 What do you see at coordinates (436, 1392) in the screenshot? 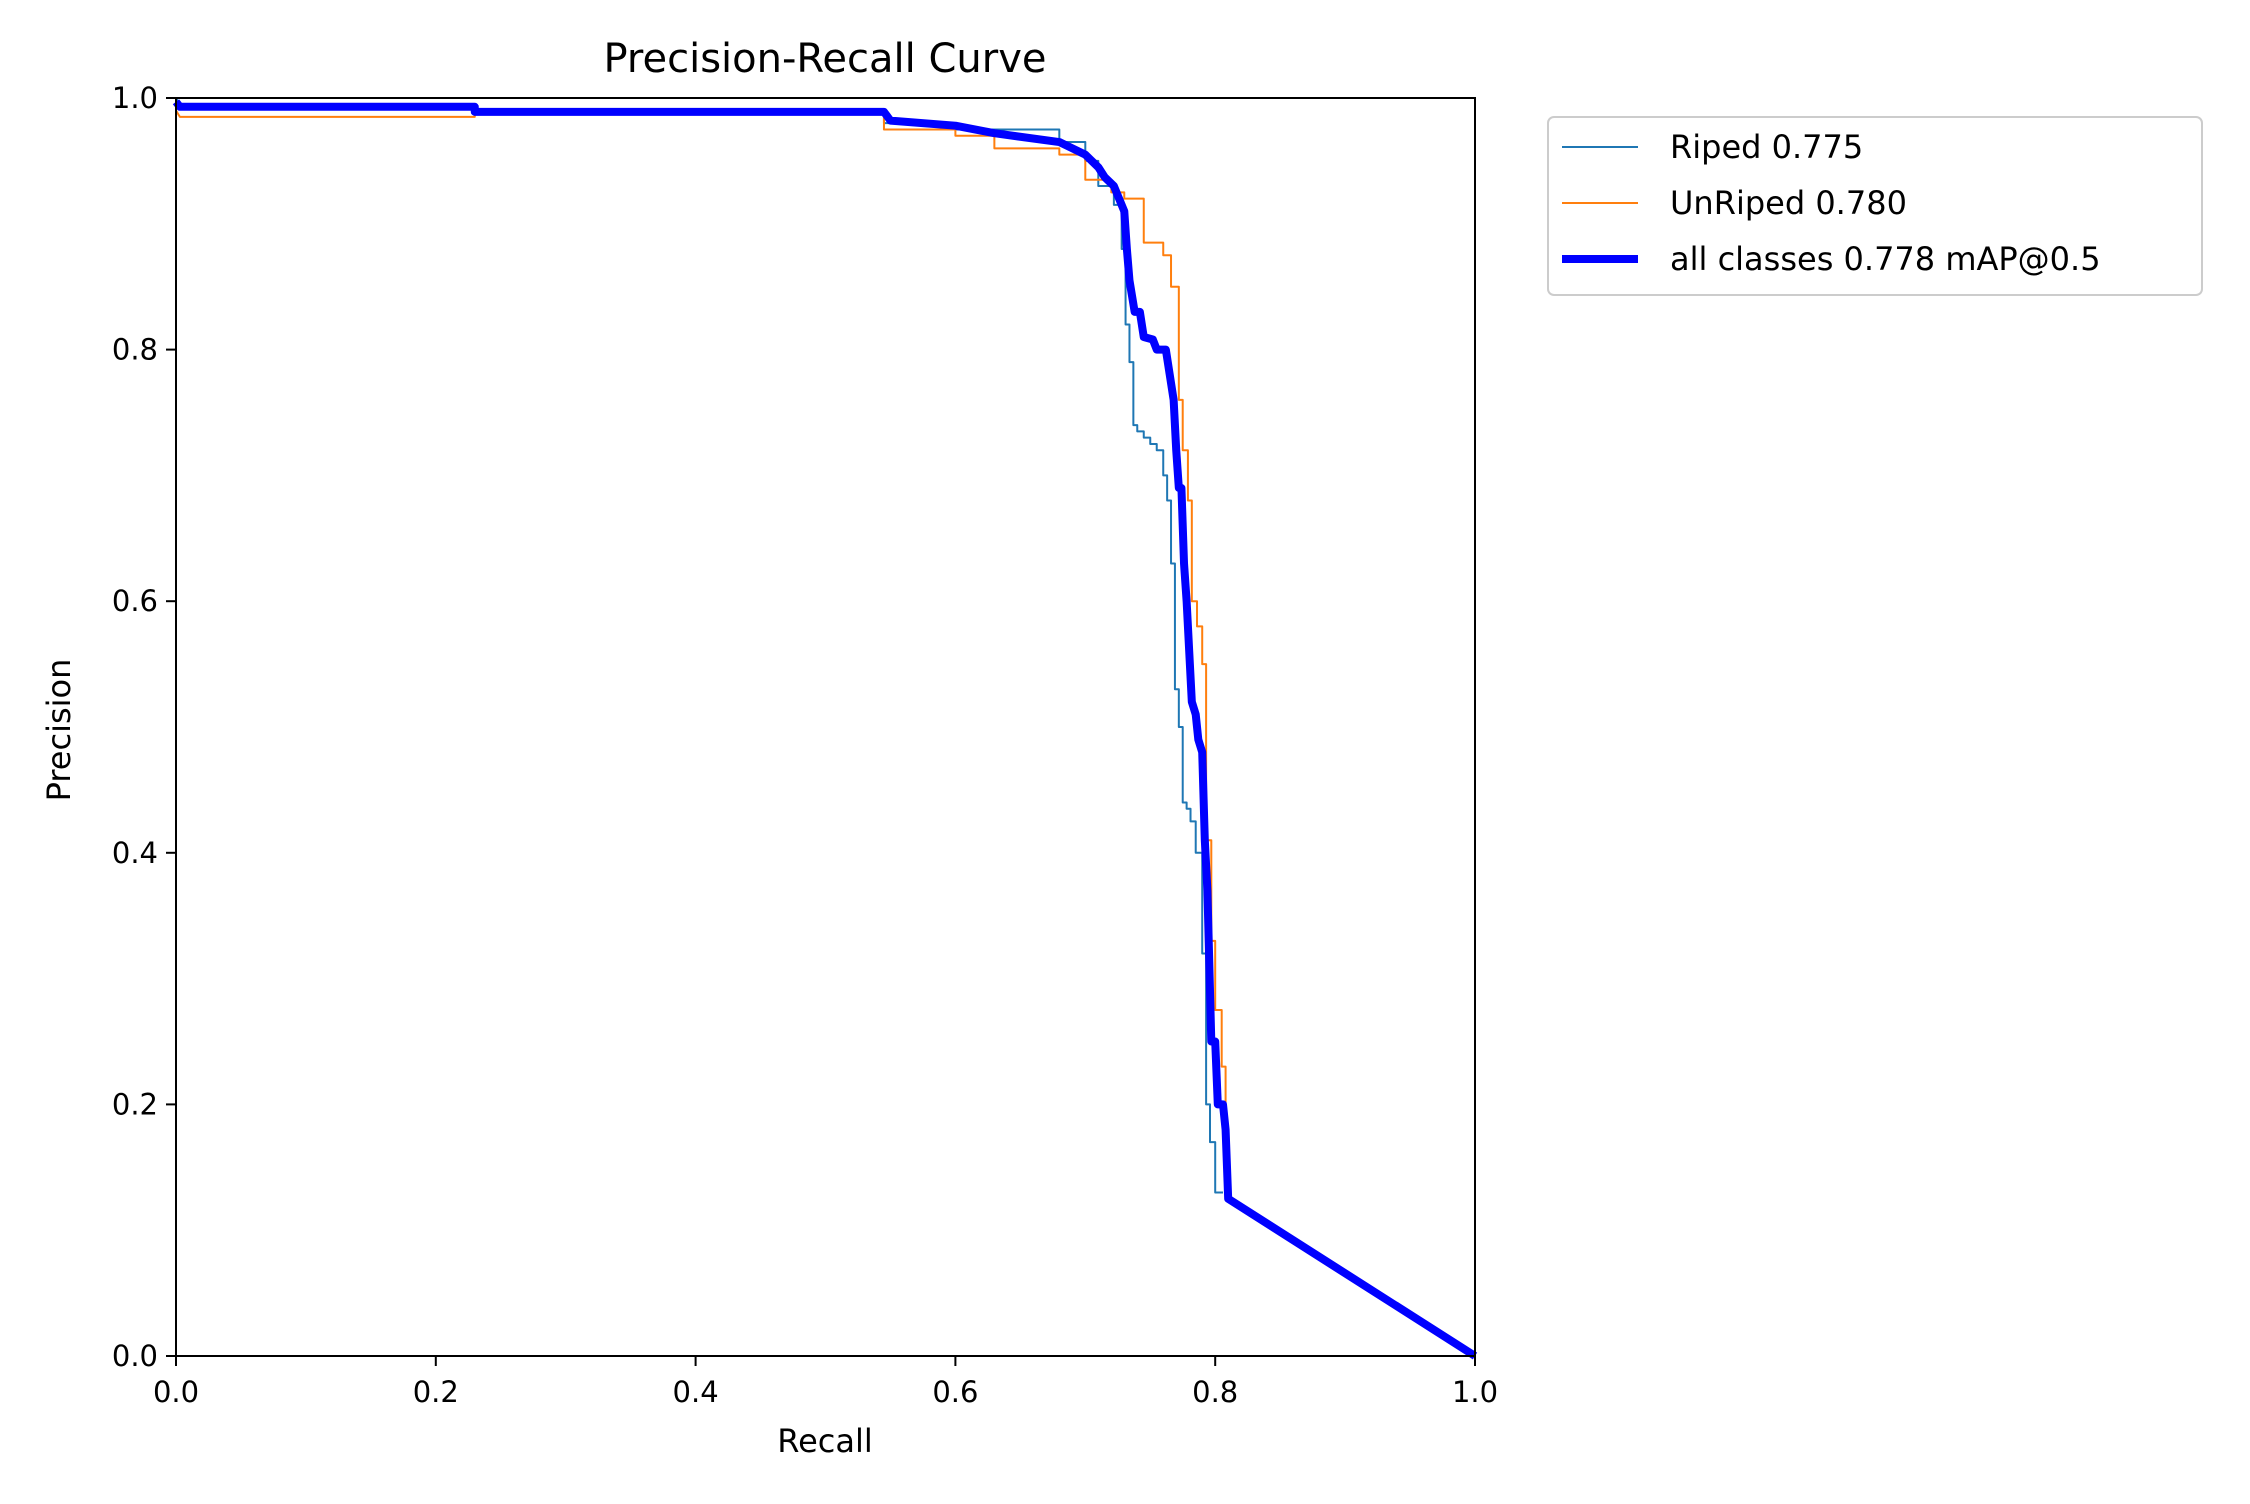
I see `x-tick-label: 0.2` at bounding box center [436, 1392].